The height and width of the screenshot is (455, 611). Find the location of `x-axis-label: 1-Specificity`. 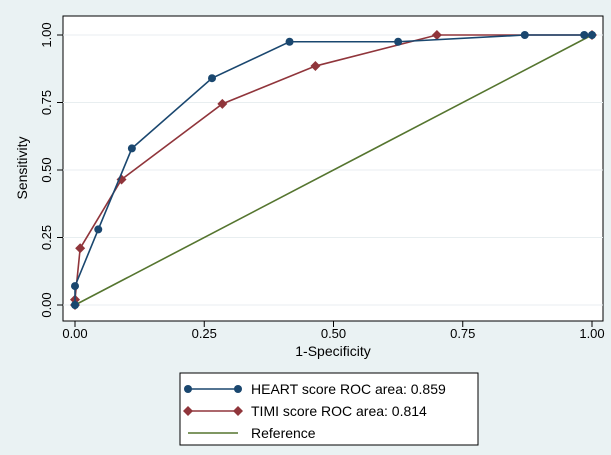

x-axis-label: 1-Specificity is located at coordinates (332, 351).